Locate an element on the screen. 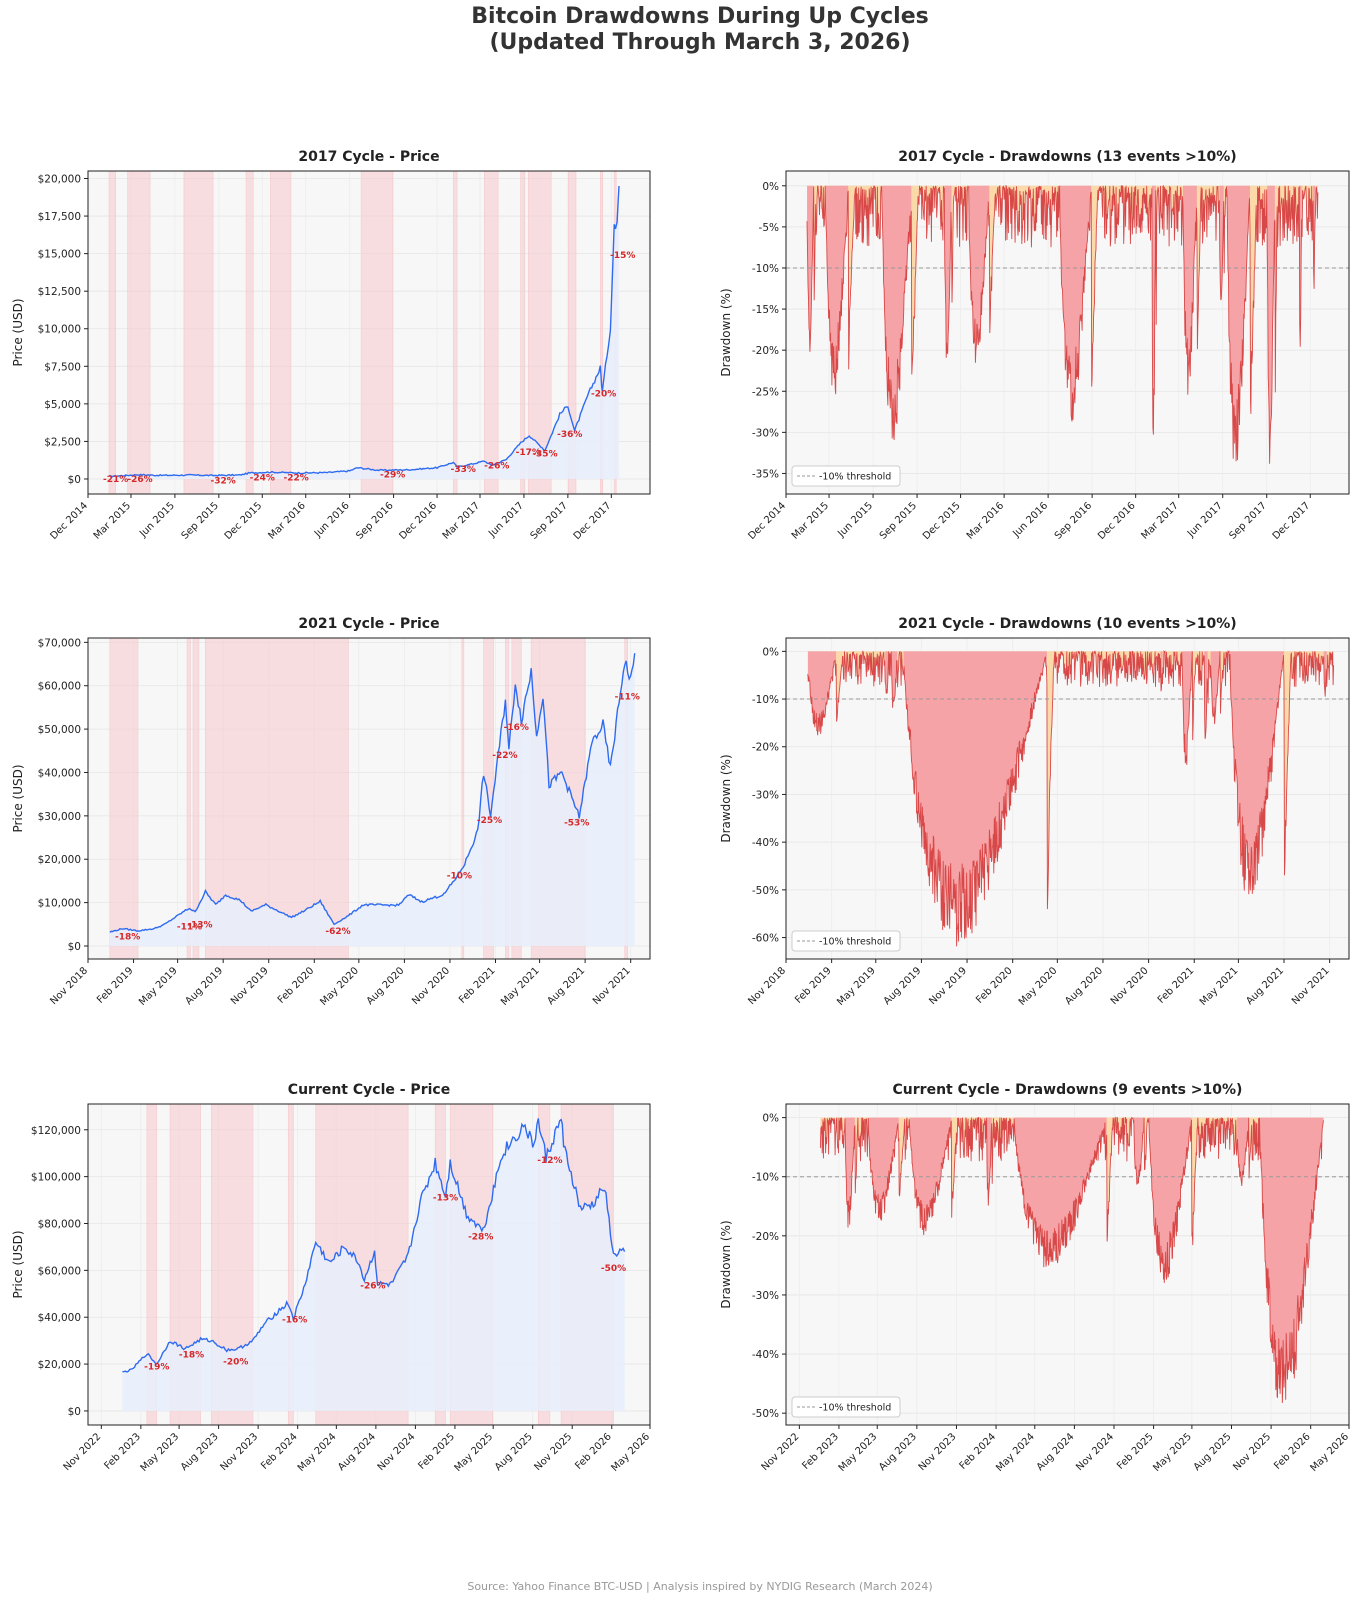  y-tick-label: $12,500 is located at coordinates (59, 292).